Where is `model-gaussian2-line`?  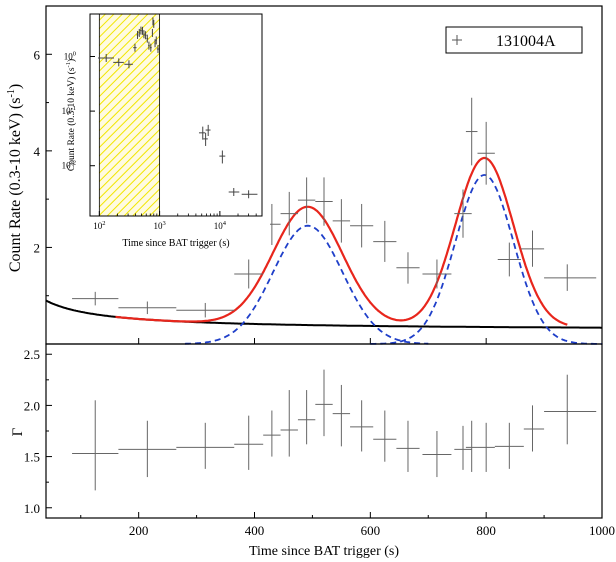
model-gaussian2-line is located at coordinates (486, 259).